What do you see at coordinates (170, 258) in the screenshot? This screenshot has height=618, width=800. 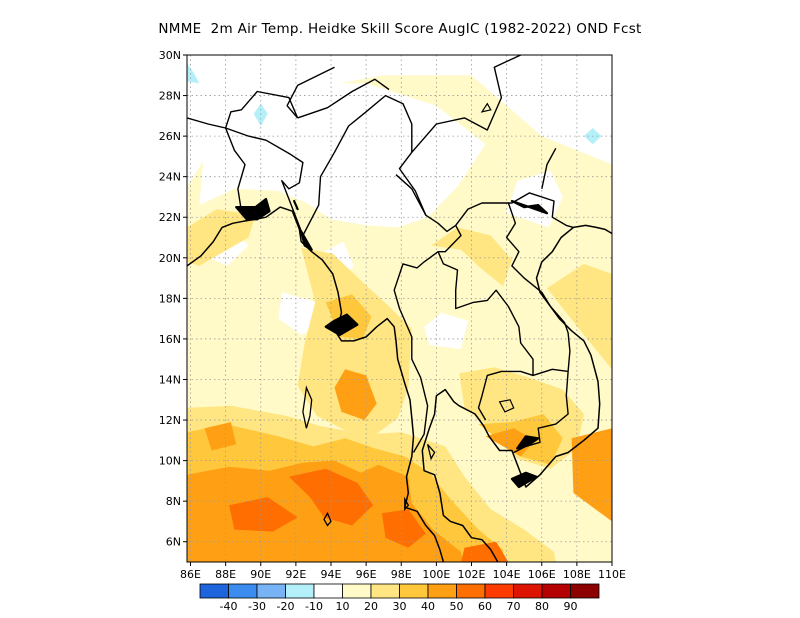 I see `lat-tick-label: 20N` at bounding box center [170, 258].